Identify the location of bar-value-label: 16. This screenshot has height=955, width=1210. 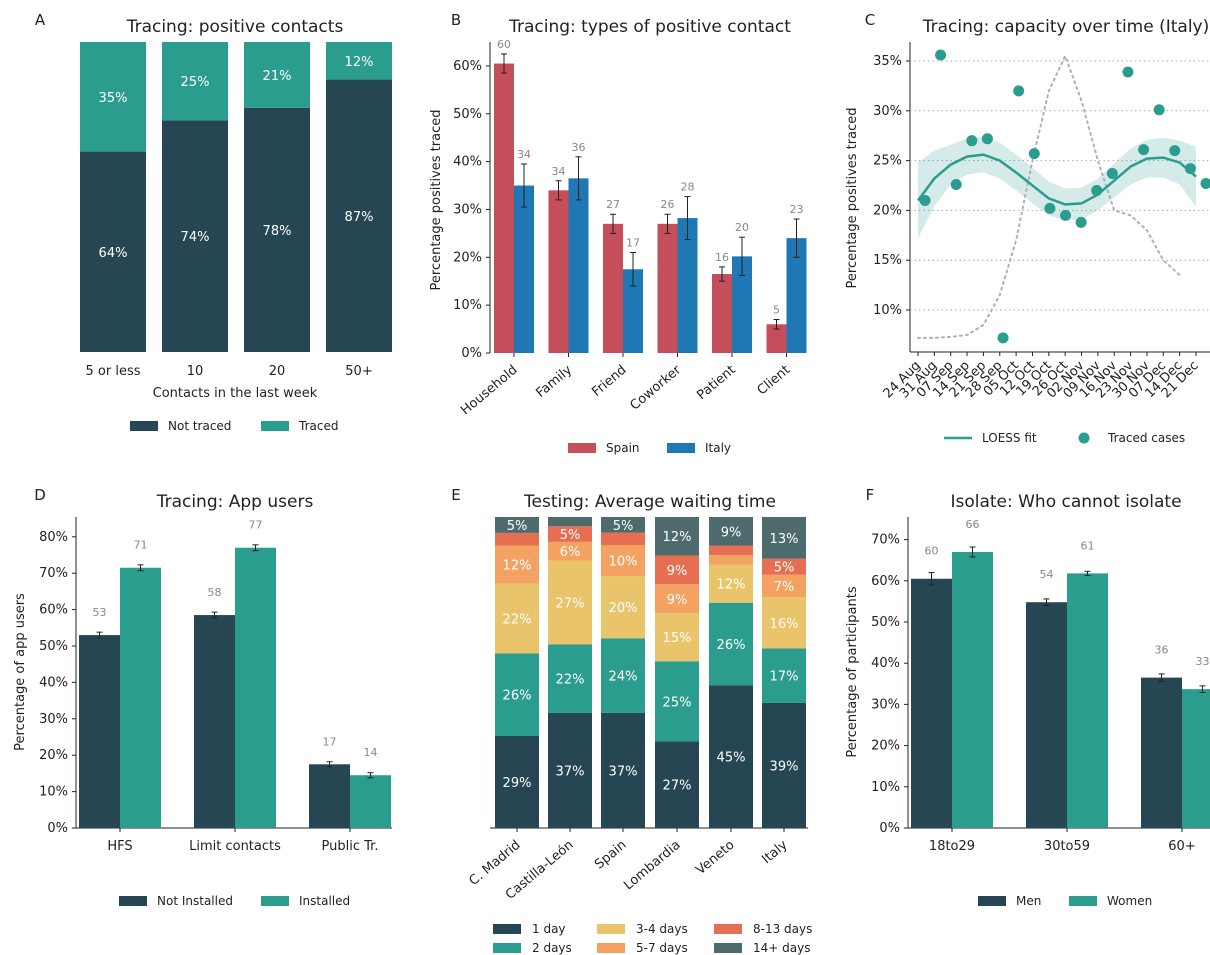
(722, 257).